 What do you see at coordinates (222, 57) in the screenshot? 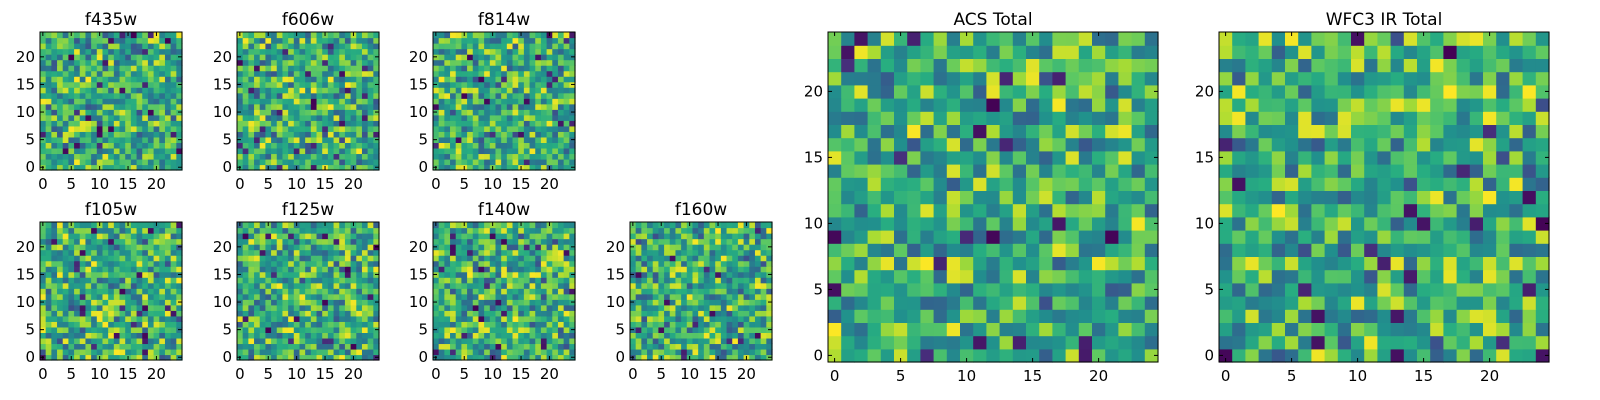
I see `y-tick-label: 20` at bounding box center [222, 57].